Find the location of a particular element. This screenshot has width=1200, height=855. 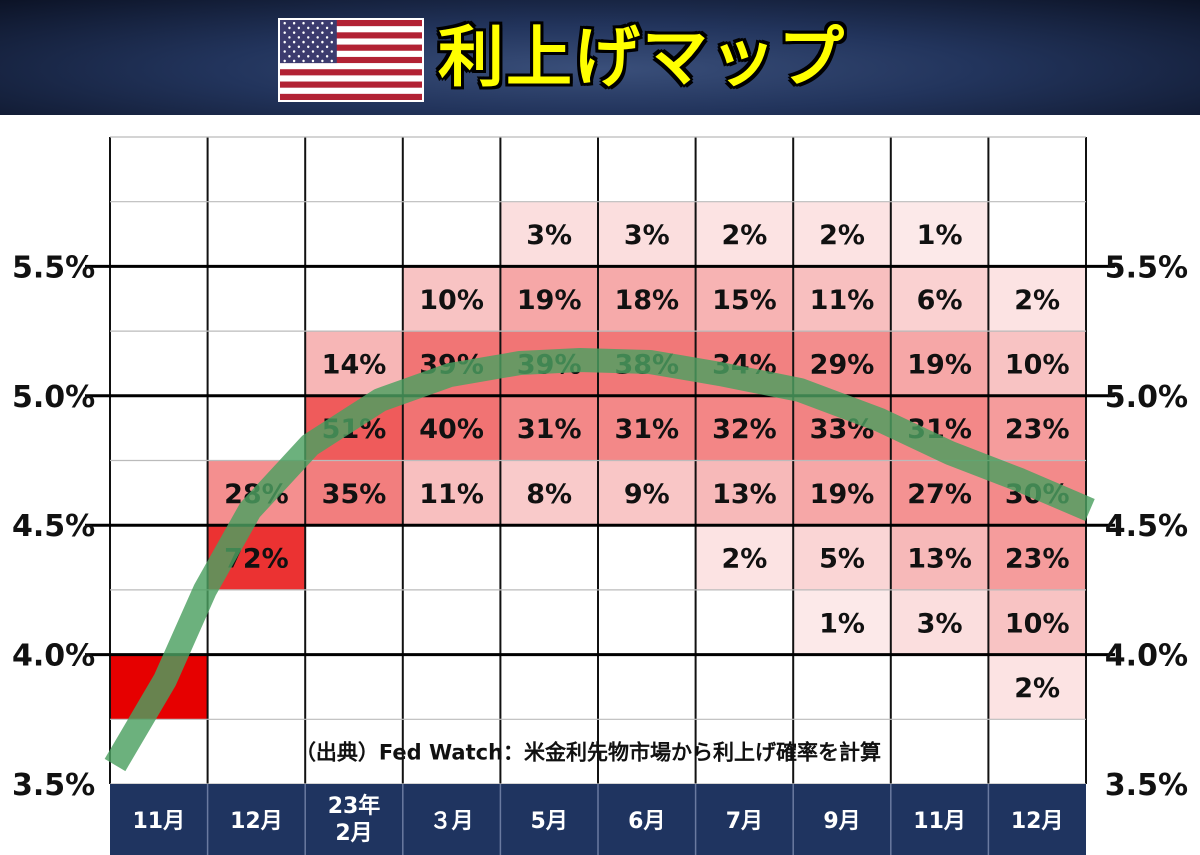

month-label: 23年 is located at coordinates (354, 806).